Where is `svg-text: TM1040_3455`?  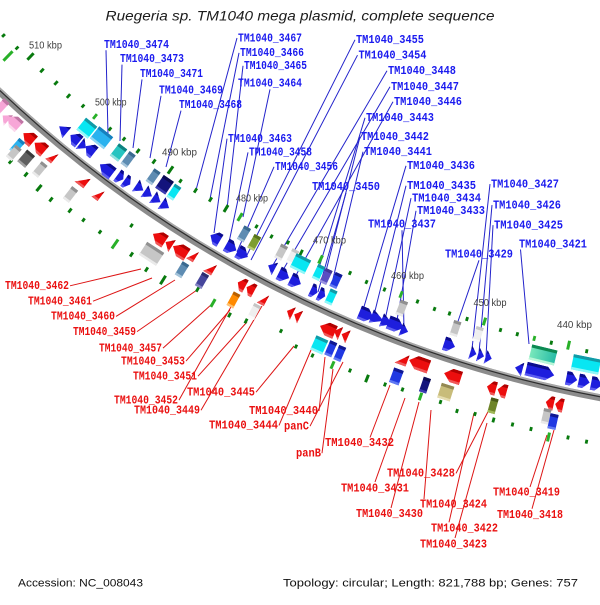
svg-text: TM1040_3455 is located at coordinates (390, 40).